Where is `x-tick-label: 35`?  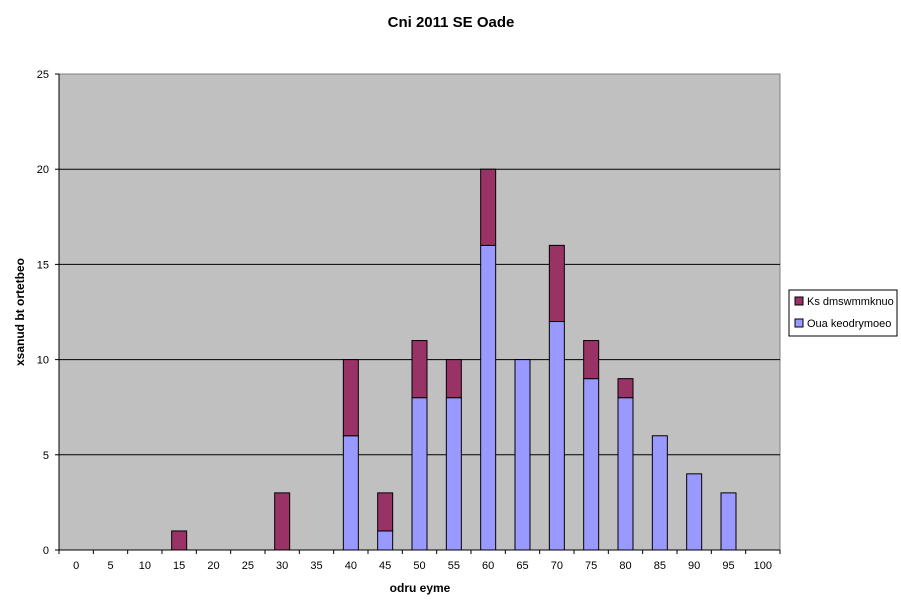
x-tick-label: 35 is located at coordinates (316, 566).